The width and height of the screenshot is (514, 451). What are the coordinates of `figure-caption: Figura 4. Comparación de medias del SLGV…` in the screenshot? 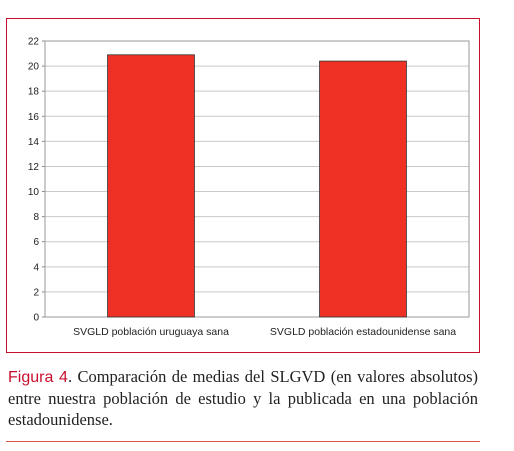 It's located at (243, 398).